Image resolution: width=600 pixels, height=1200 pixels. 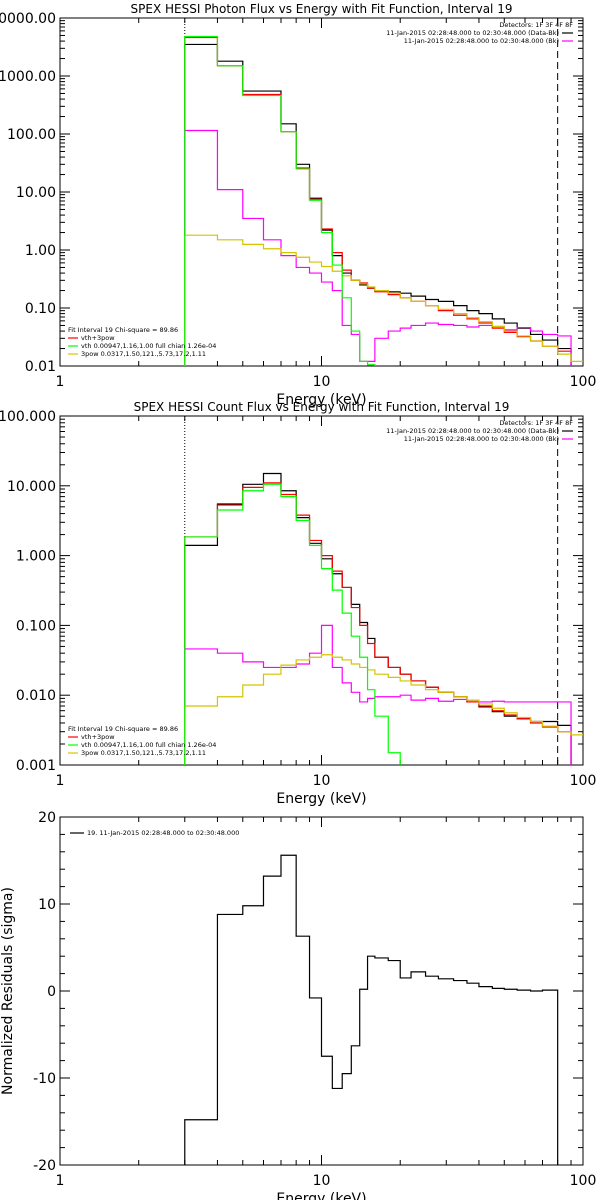 What do you see at coordinates (47, 818) in the screenshot?
I see `y-tick-label: 20` at bounding box center [47, 818].